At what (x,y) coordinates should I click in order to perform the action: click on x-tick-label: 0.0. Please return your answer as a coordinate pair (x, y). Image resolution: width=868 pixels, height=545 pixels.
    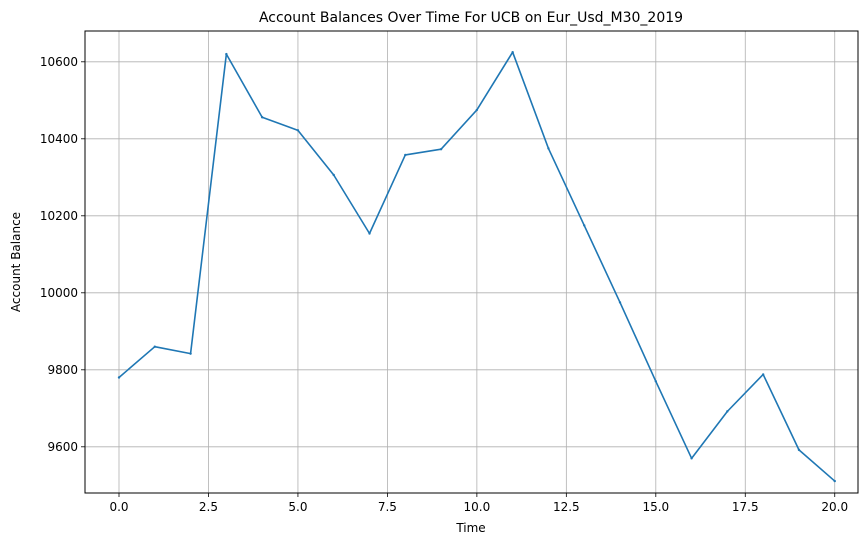
    Looking at the image, I should click on (118, 507).